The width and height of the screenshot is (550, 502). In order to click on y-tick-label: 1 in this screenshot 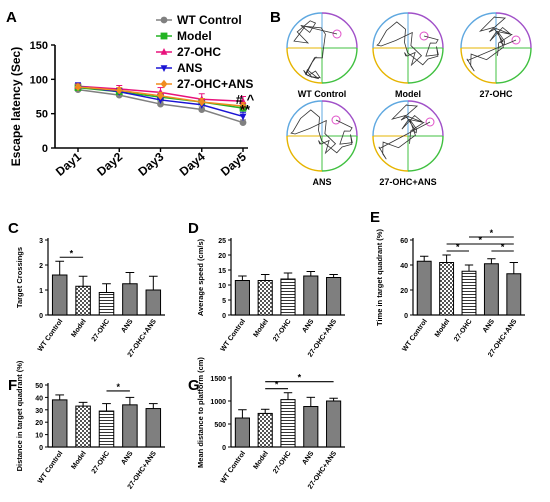, I will do `click(41, 291)`.